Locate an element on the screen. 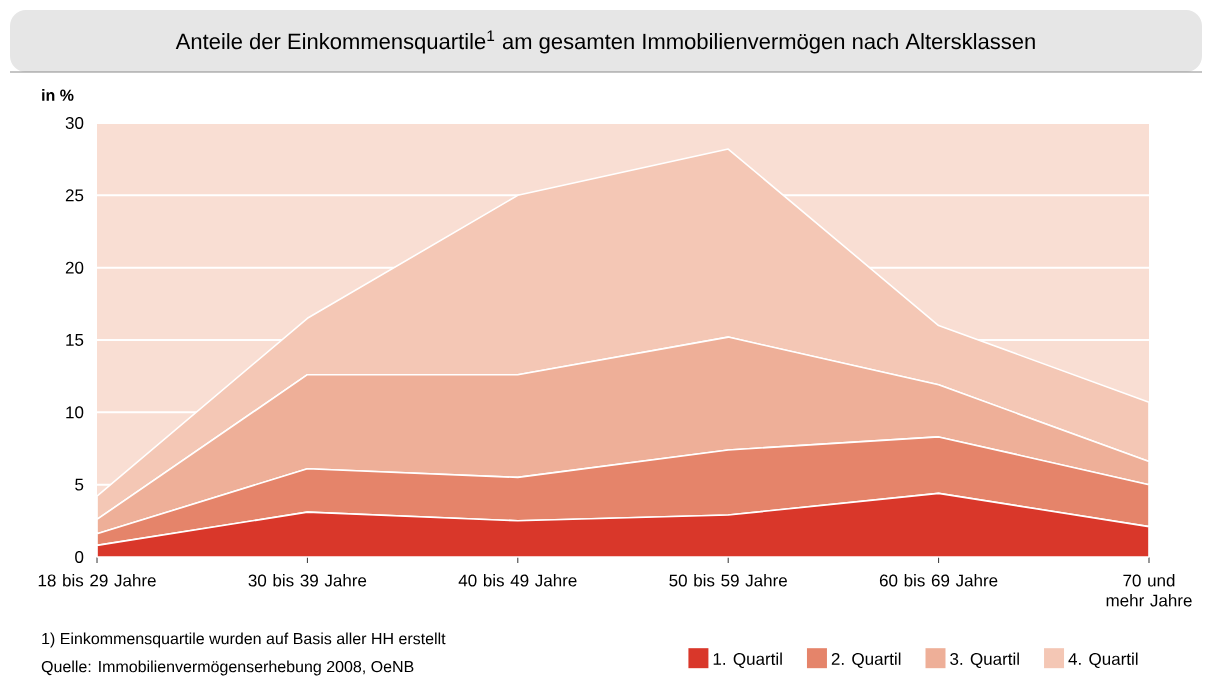  x-tick-label: 30 bis 39 Jahre is located at coordinates (307, 580).